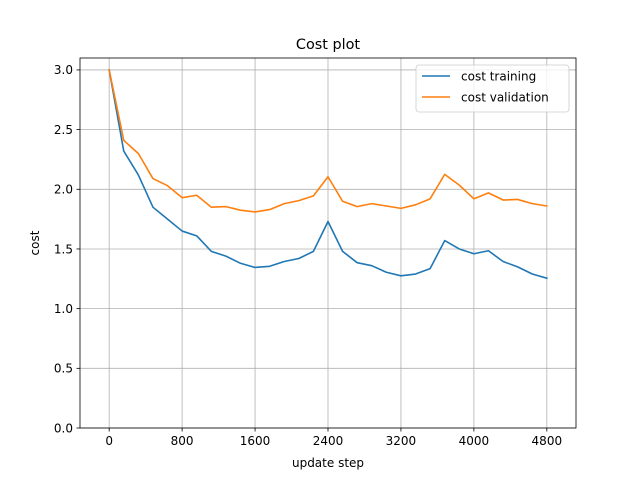 This screenshot has width=640, height=480. What do you see at coordinates (63, 428) in the screenshot?
I see `y-tick-label: 0.0` at bounding box center [63, 428].